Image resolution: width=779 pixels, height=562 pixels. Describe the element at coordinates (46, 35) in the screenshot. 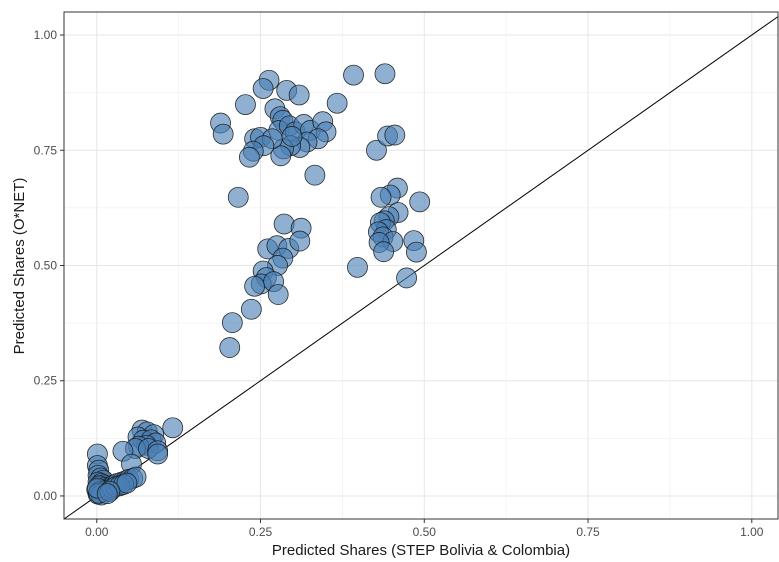

I see `y-tick-label: 1.00` at that location.